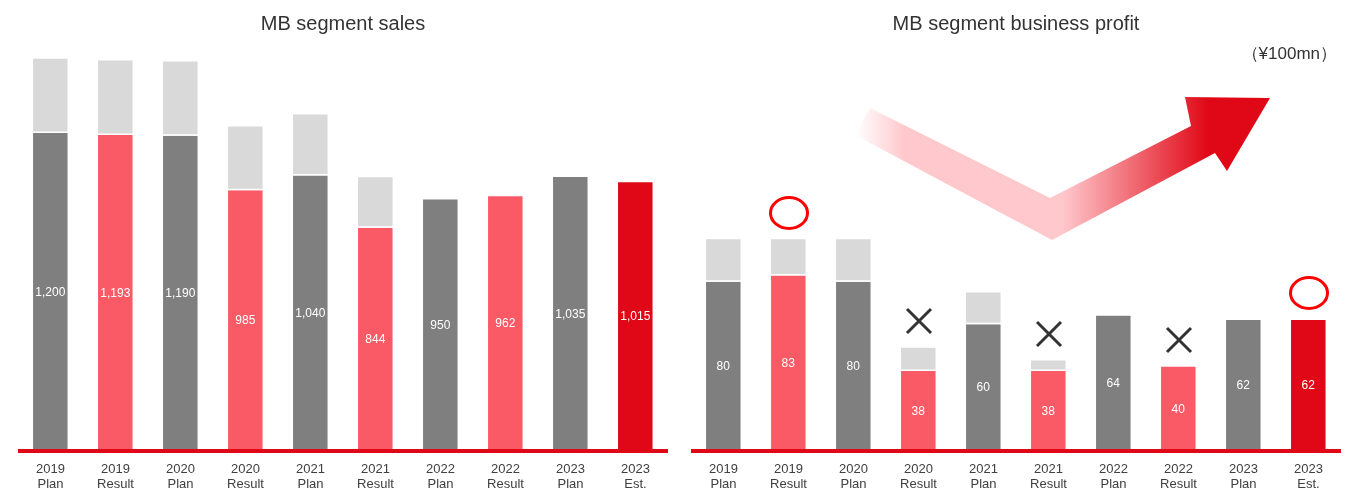 The image size is (1359, 504). Describe the element at coordinates (50, 291) in the screenshot. I see `data-label: 1,200` at that location.